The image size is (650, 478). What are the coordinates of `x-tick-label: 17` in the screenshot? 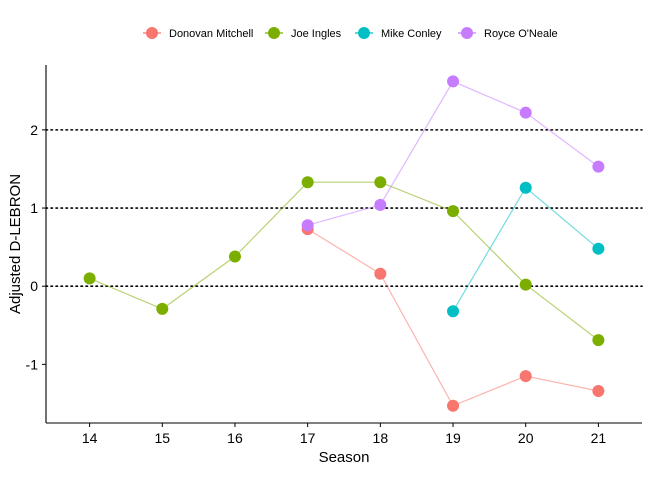 It's located at (308, 438).